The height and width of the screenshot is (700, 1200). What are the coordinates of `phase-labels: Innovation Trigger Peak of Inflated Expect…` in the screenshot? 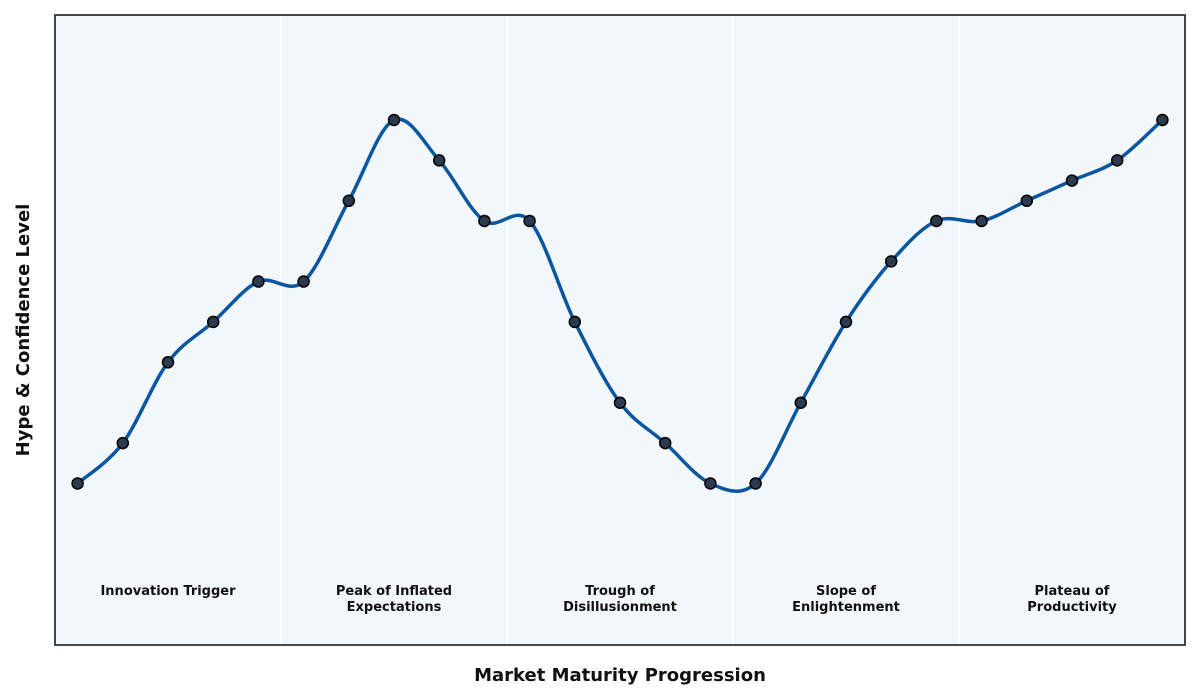 It's located at (608, 599).